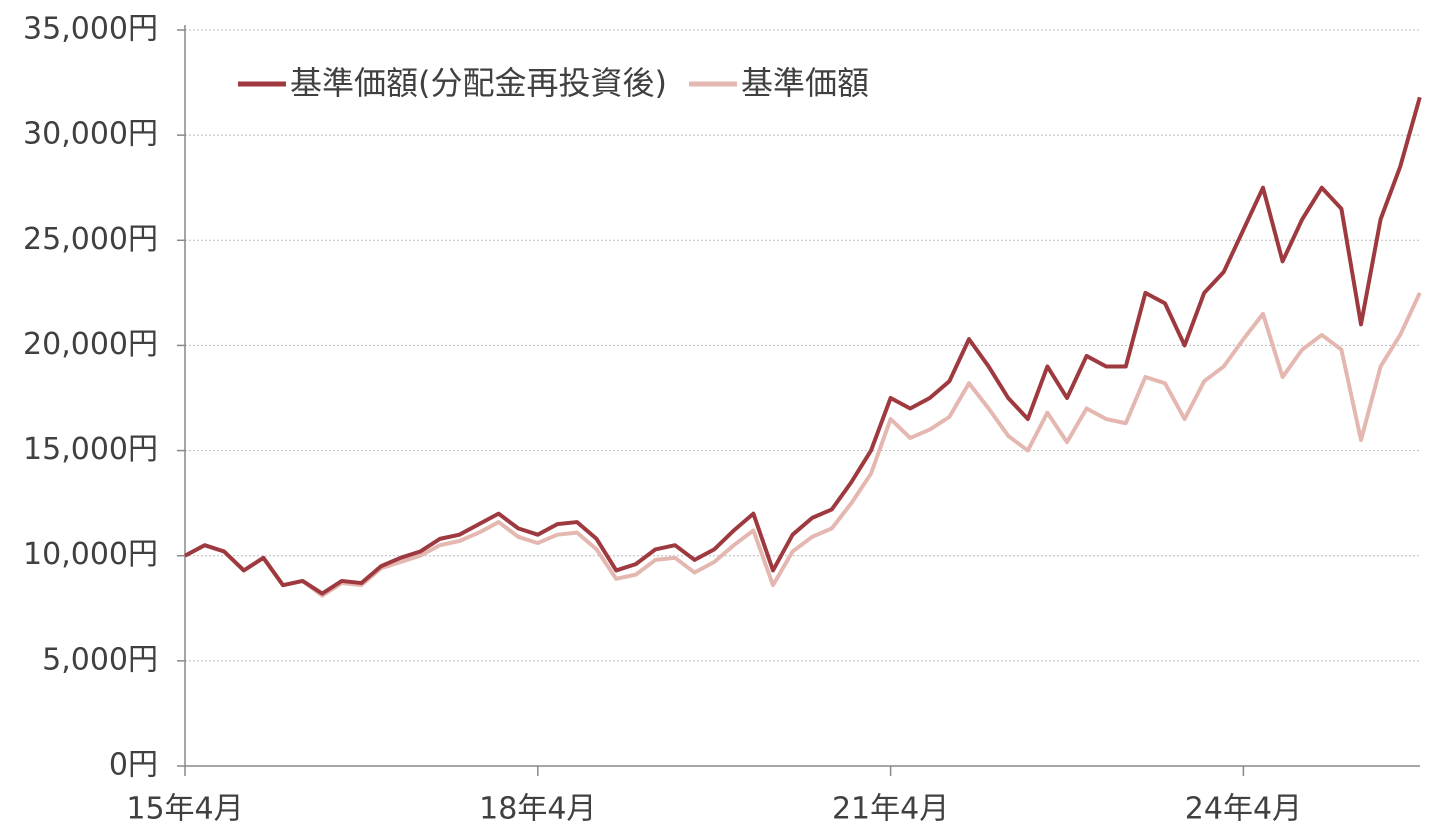 This screenshot has height=836, width=1453. I want to click on y-tick-label: 25,000円, so click(90, 239).